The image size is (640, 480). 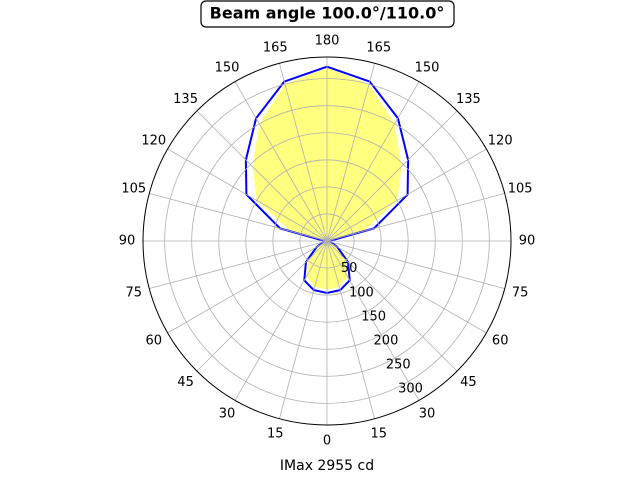 What do you see at coordinates (373, 316) in the screenshot?
I see `r-tick-label: 150` at bounding box center [373, 316].